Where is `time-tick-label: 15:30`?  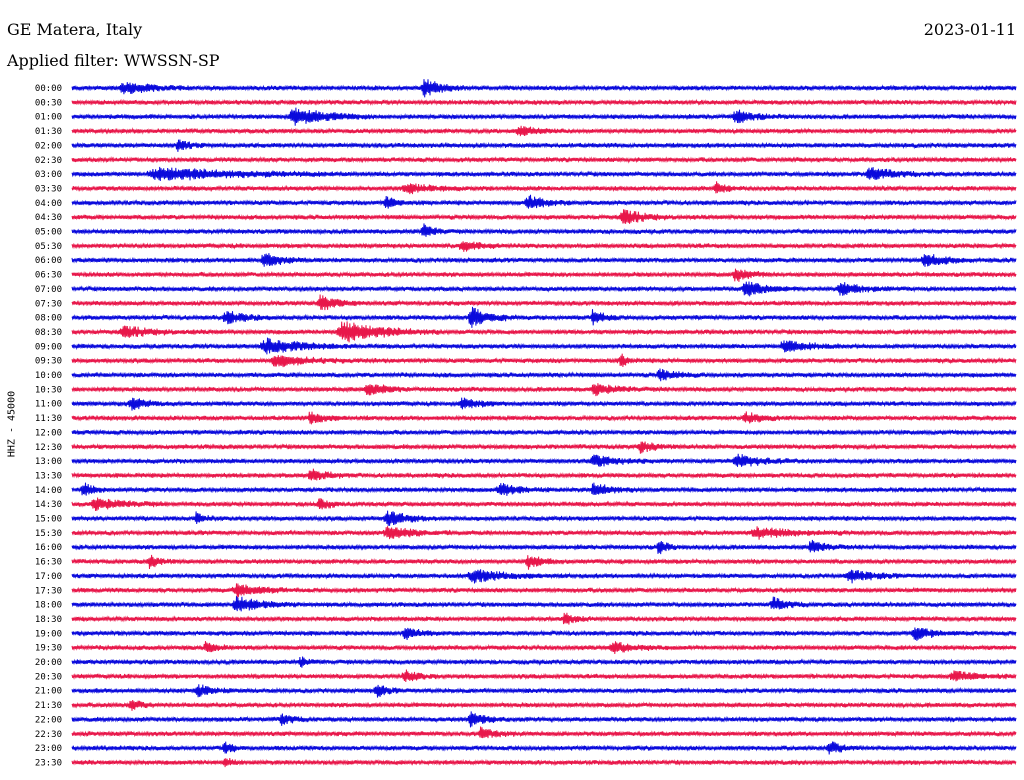
time-tick-label: 15:30 is located at coordinates (48, 534).